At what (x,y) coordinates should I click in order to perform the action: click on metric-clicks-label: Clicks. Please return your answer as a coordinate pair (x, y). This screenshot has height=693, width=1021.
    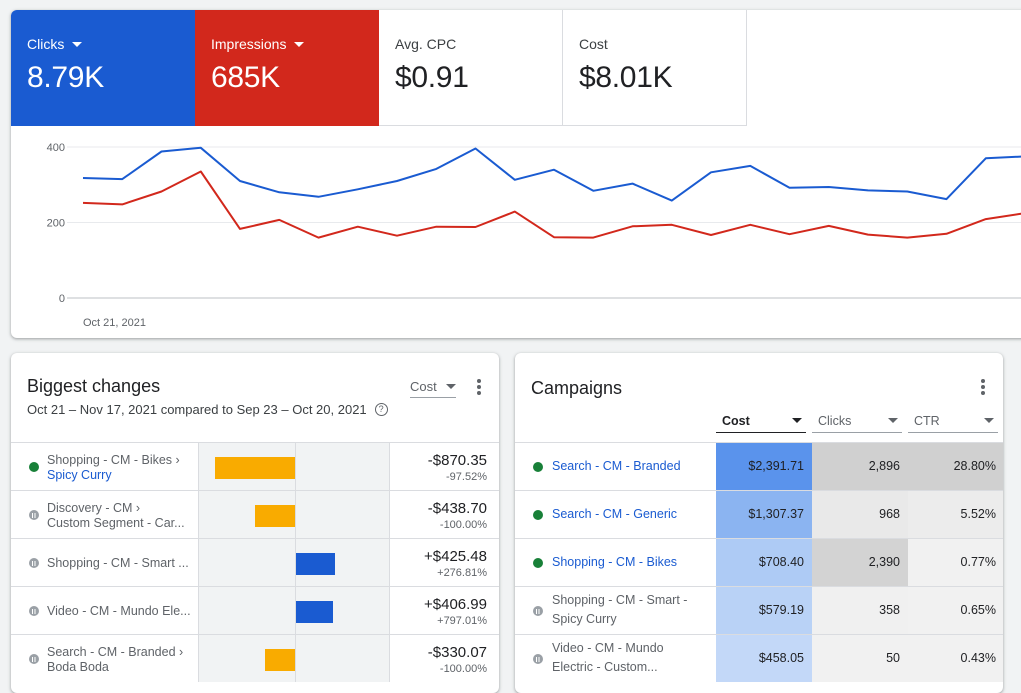
    Looking at the image, I should click on (46, 44).